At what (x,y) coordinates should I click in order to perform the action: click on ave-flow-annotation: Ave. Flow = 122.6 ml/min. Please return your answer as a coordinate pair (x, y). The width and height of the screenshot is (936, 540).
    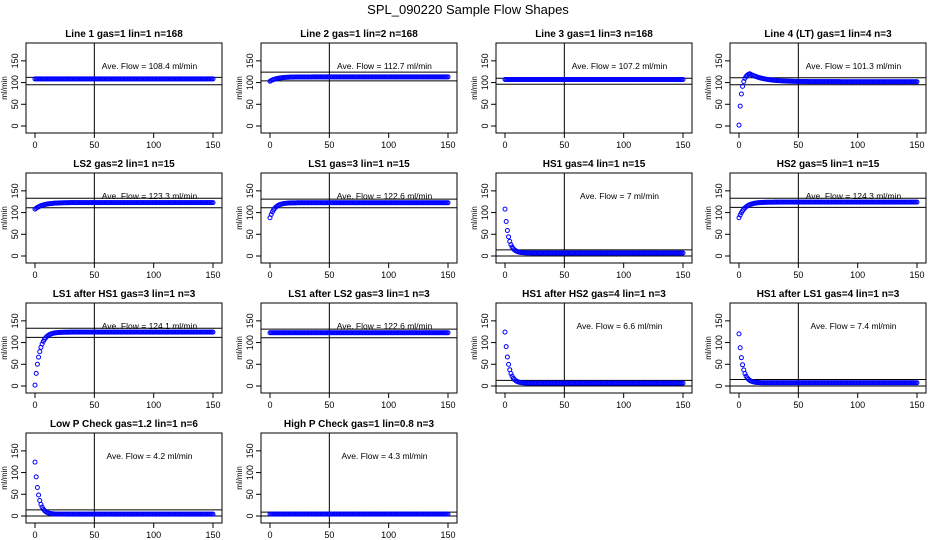
    Looking at the image, I should click on (385, 326).